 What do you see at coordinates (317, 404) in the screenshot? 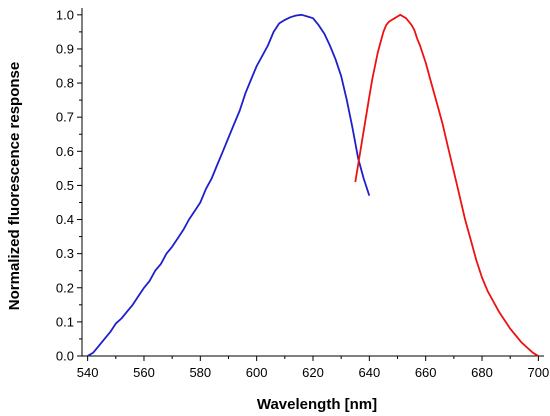
I see `x-axis-title: Wavelength [nm]` at bounding box center [317, 404].